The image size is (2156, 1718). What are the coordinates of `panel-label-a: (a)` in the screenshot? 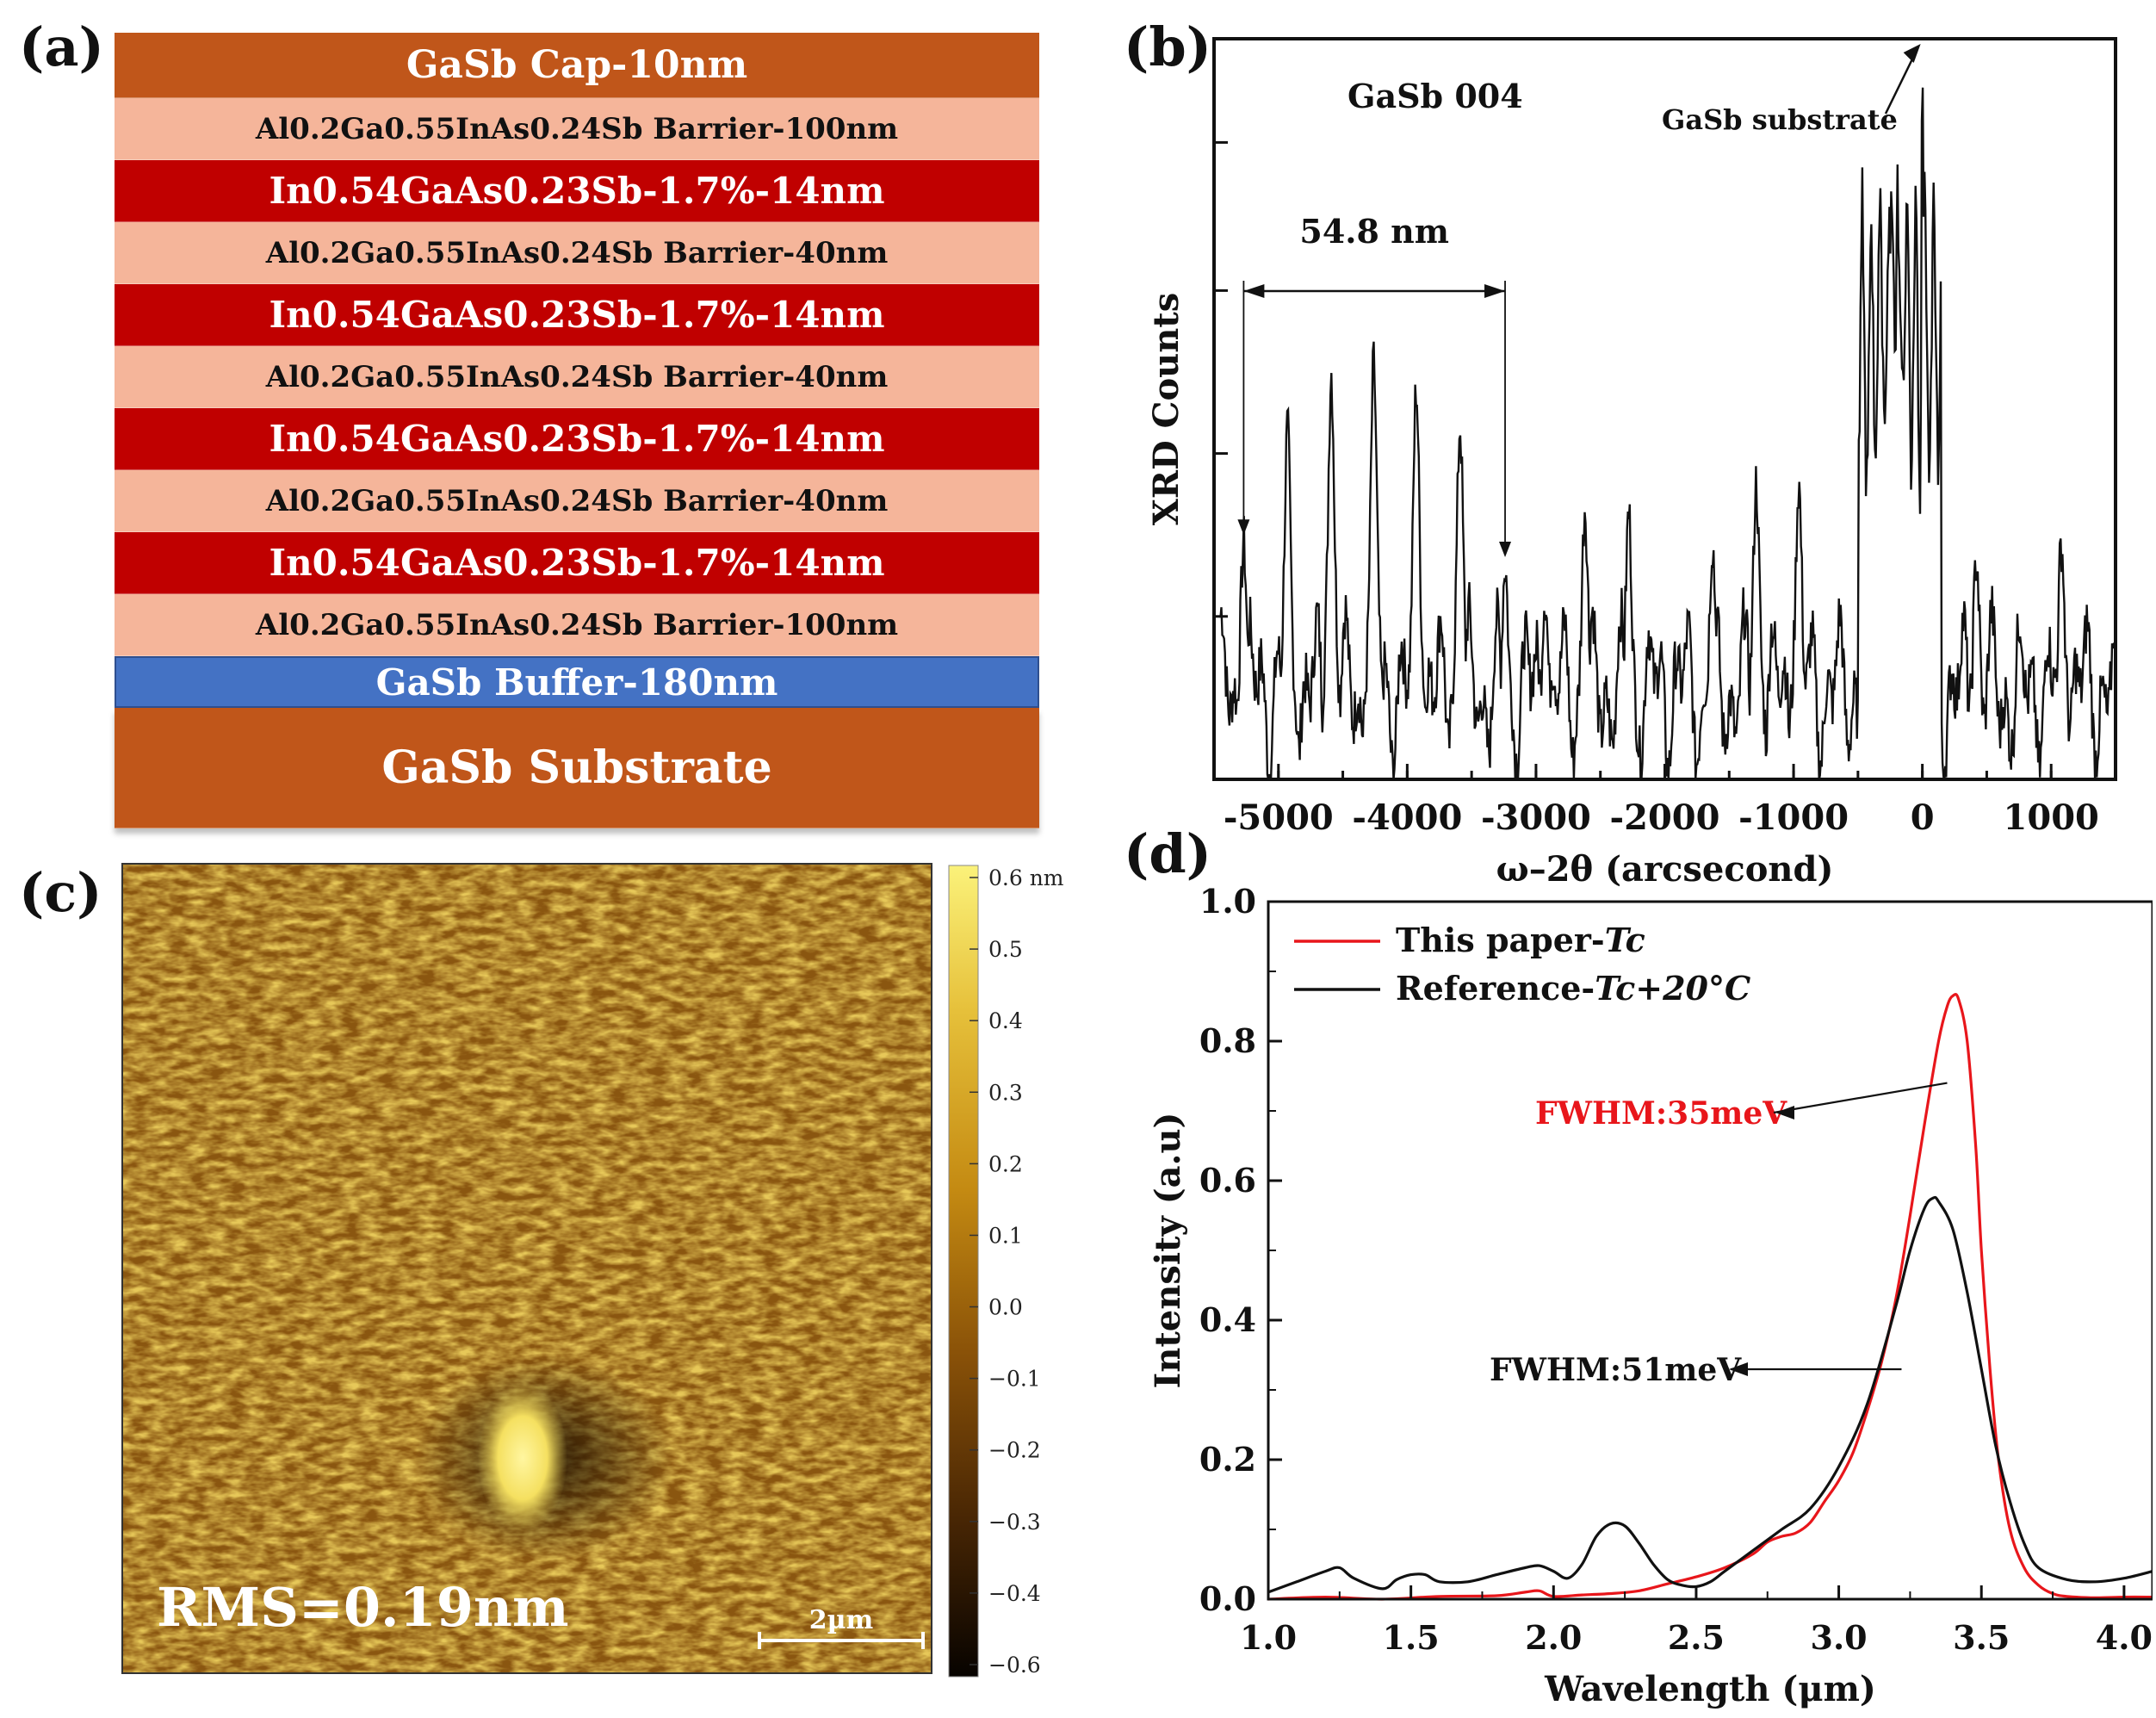 It's located at (62, 47).